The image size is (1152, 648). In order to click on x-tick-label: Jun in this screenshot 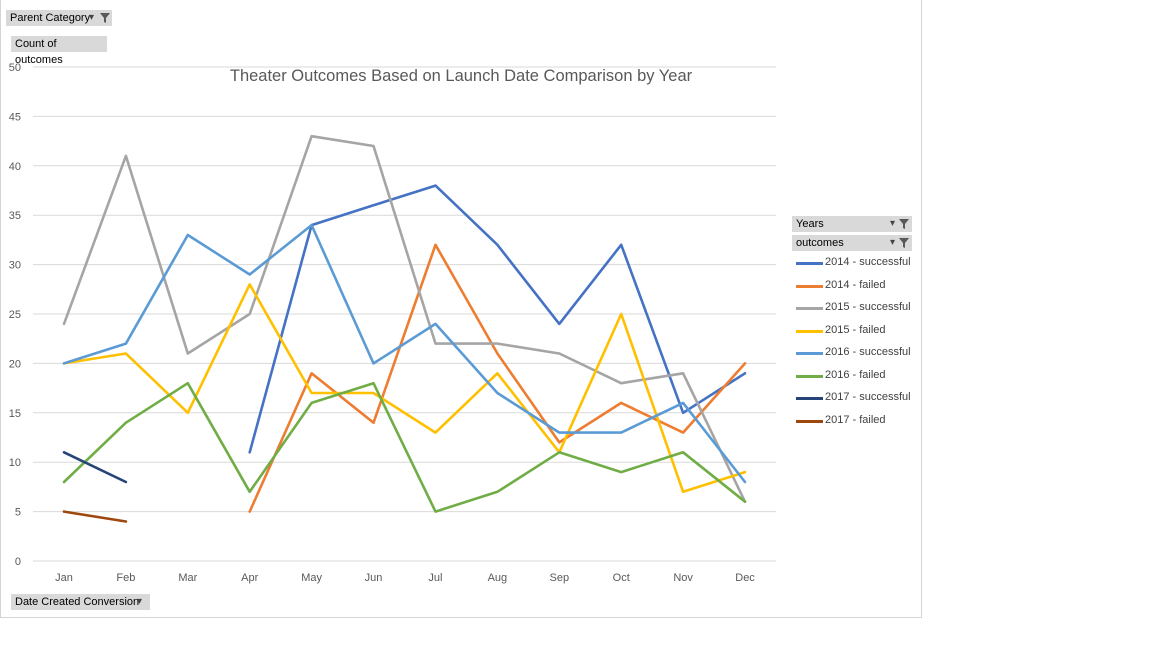, I will do `click(374, 578)`.